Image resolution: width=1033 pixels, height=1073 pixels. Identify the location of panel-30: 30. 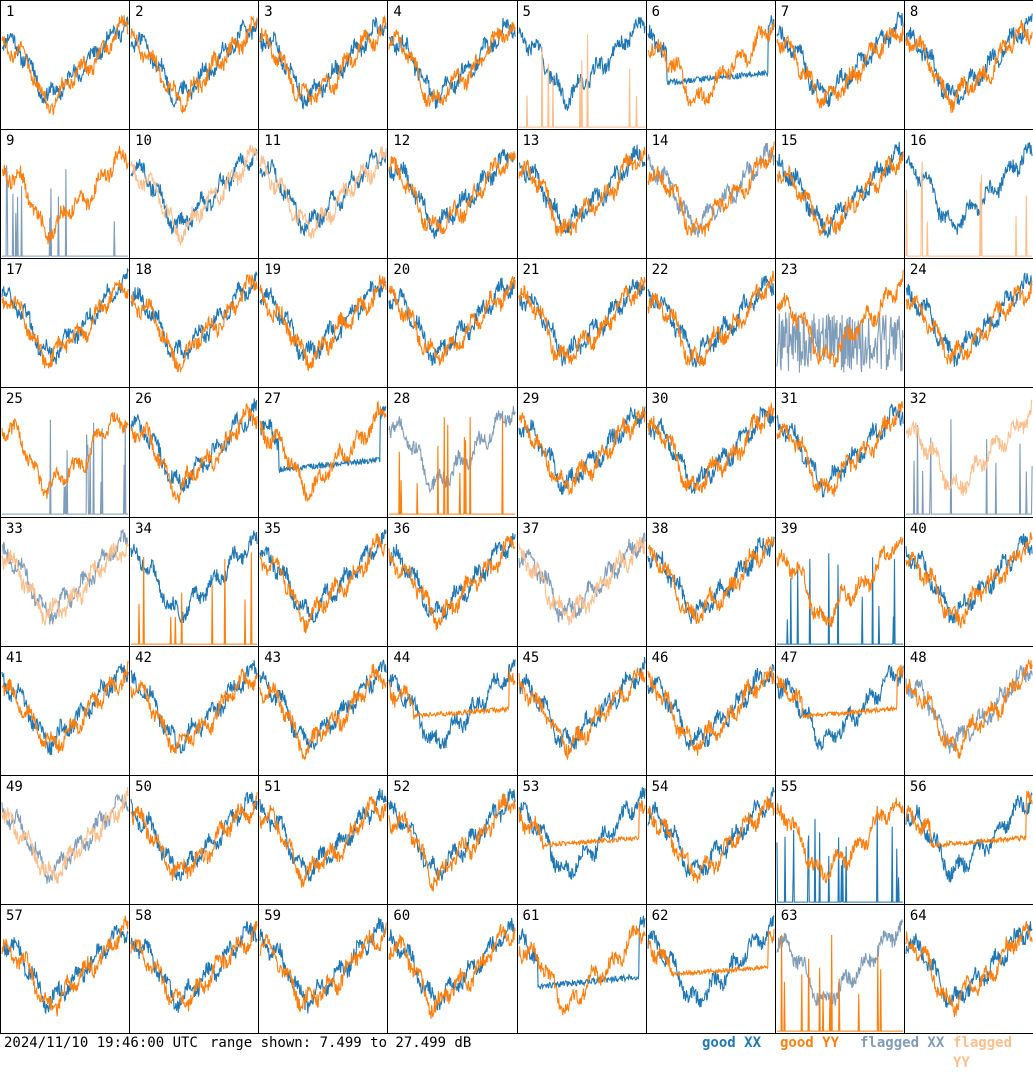
(710, 452).